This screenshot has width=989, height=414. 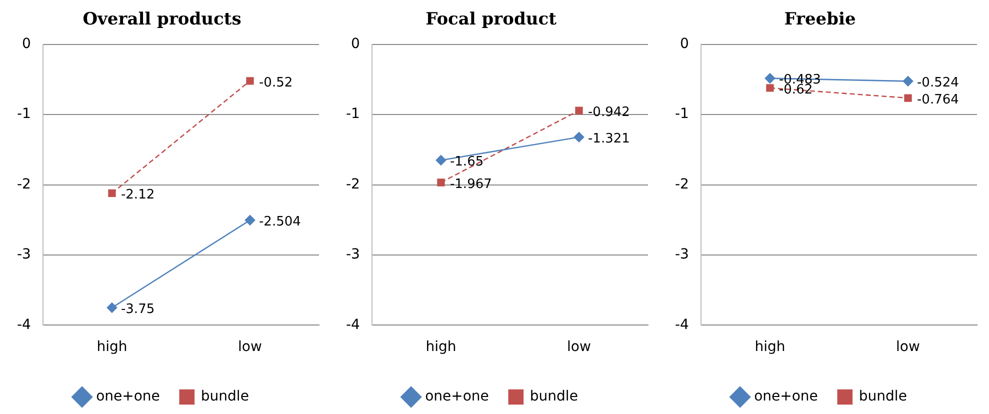 I want to click on data-label: -2.12, so click(x=137, y=195).